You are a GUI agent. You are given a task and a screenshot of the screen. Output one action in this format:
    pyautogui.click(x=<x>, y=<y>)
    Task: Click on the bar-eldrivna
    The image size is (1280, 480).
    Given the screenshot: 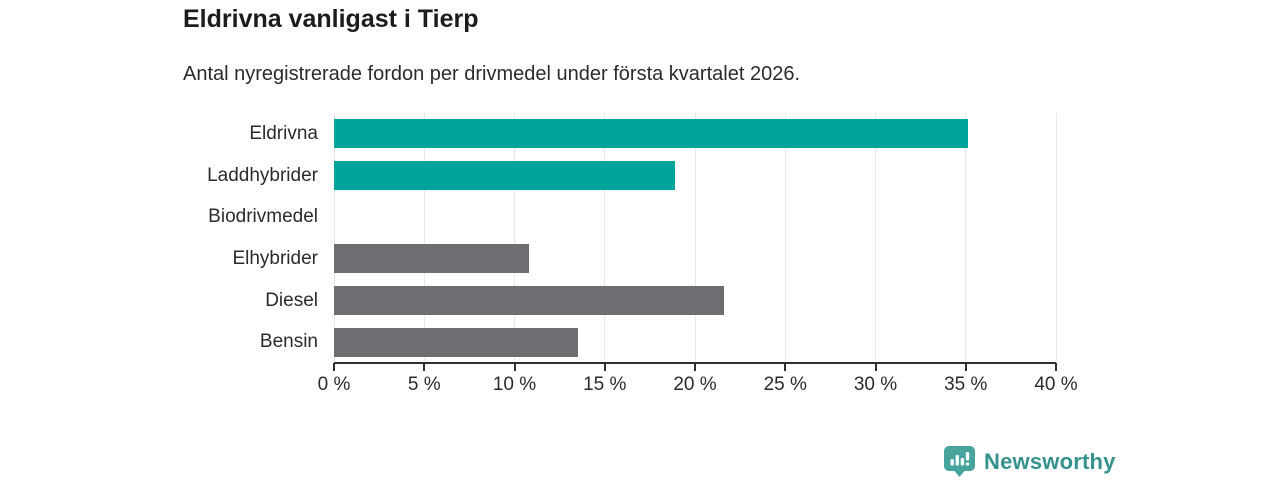 What is the action you would take?
    pyautogui.click(x=651, y=134)
    